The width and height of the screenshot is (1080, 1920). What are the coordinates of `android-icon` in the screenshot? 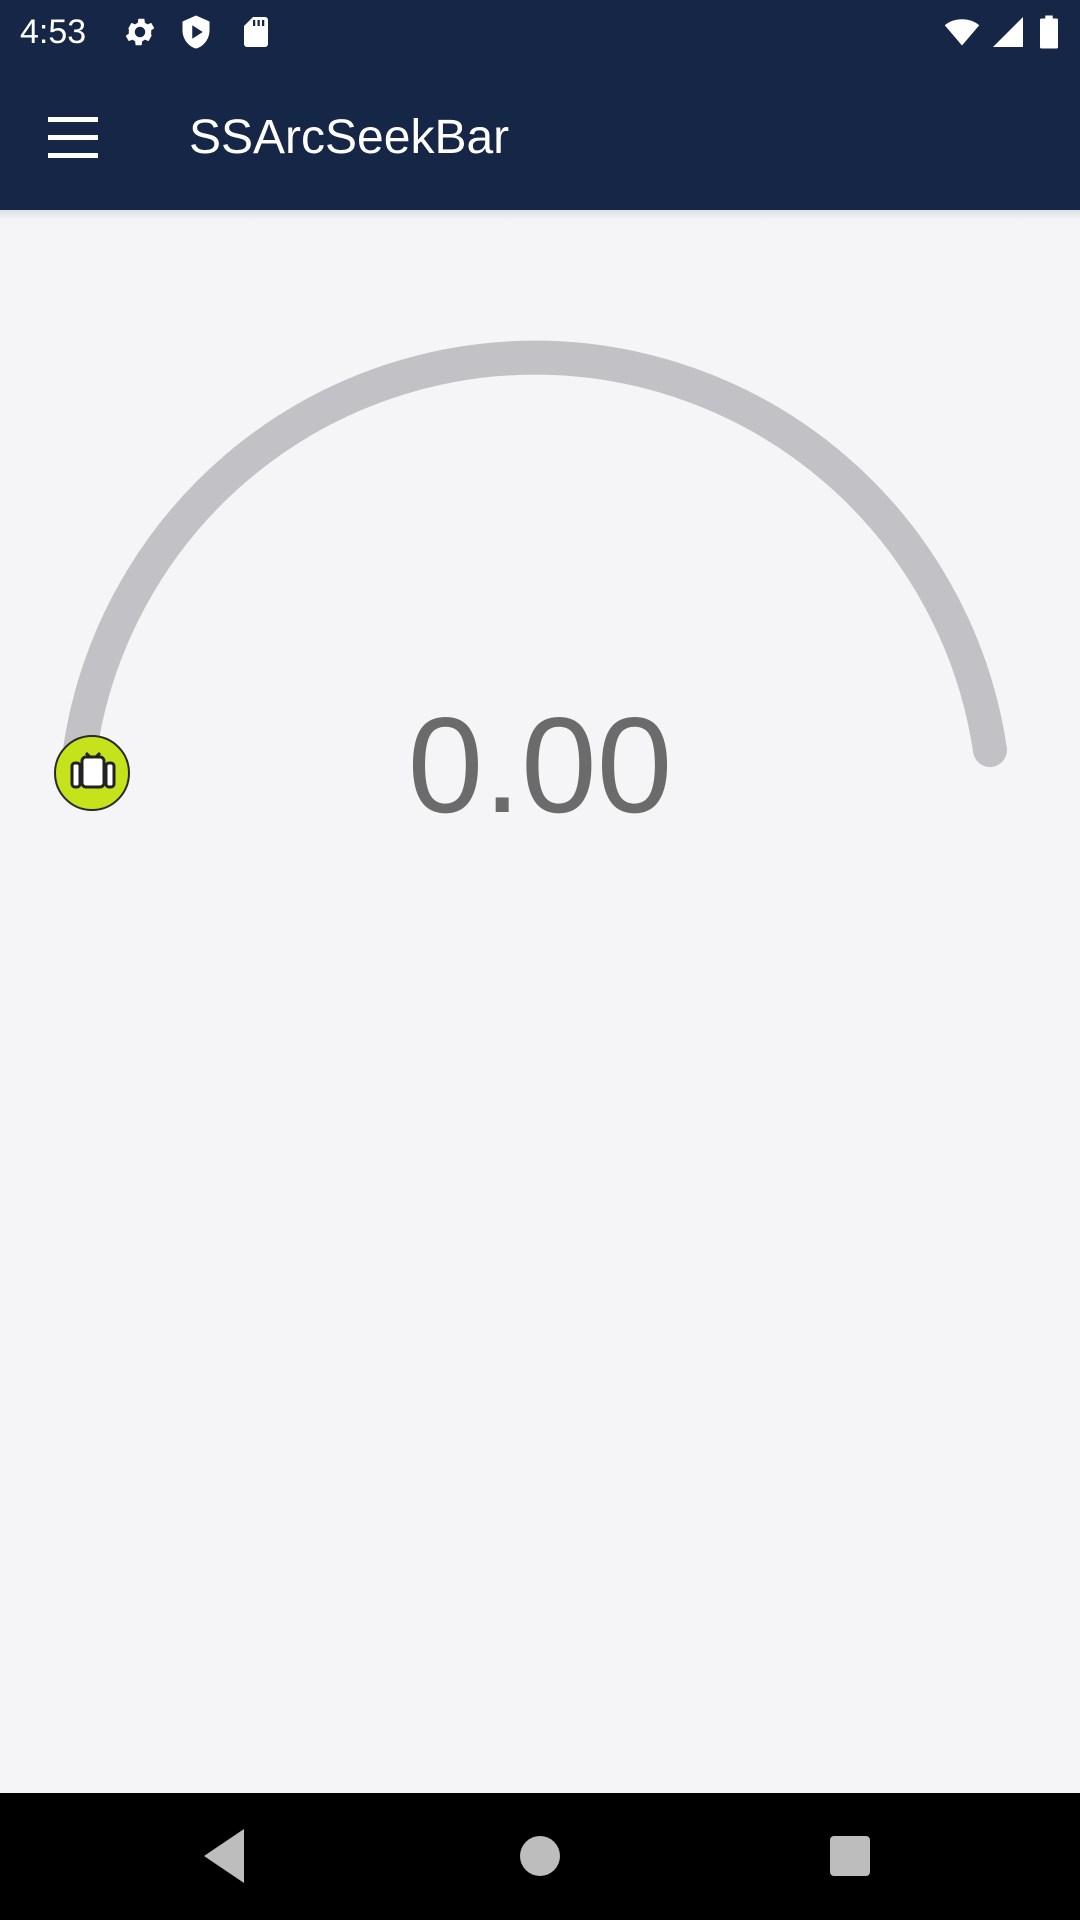 It's located at (93, 770).